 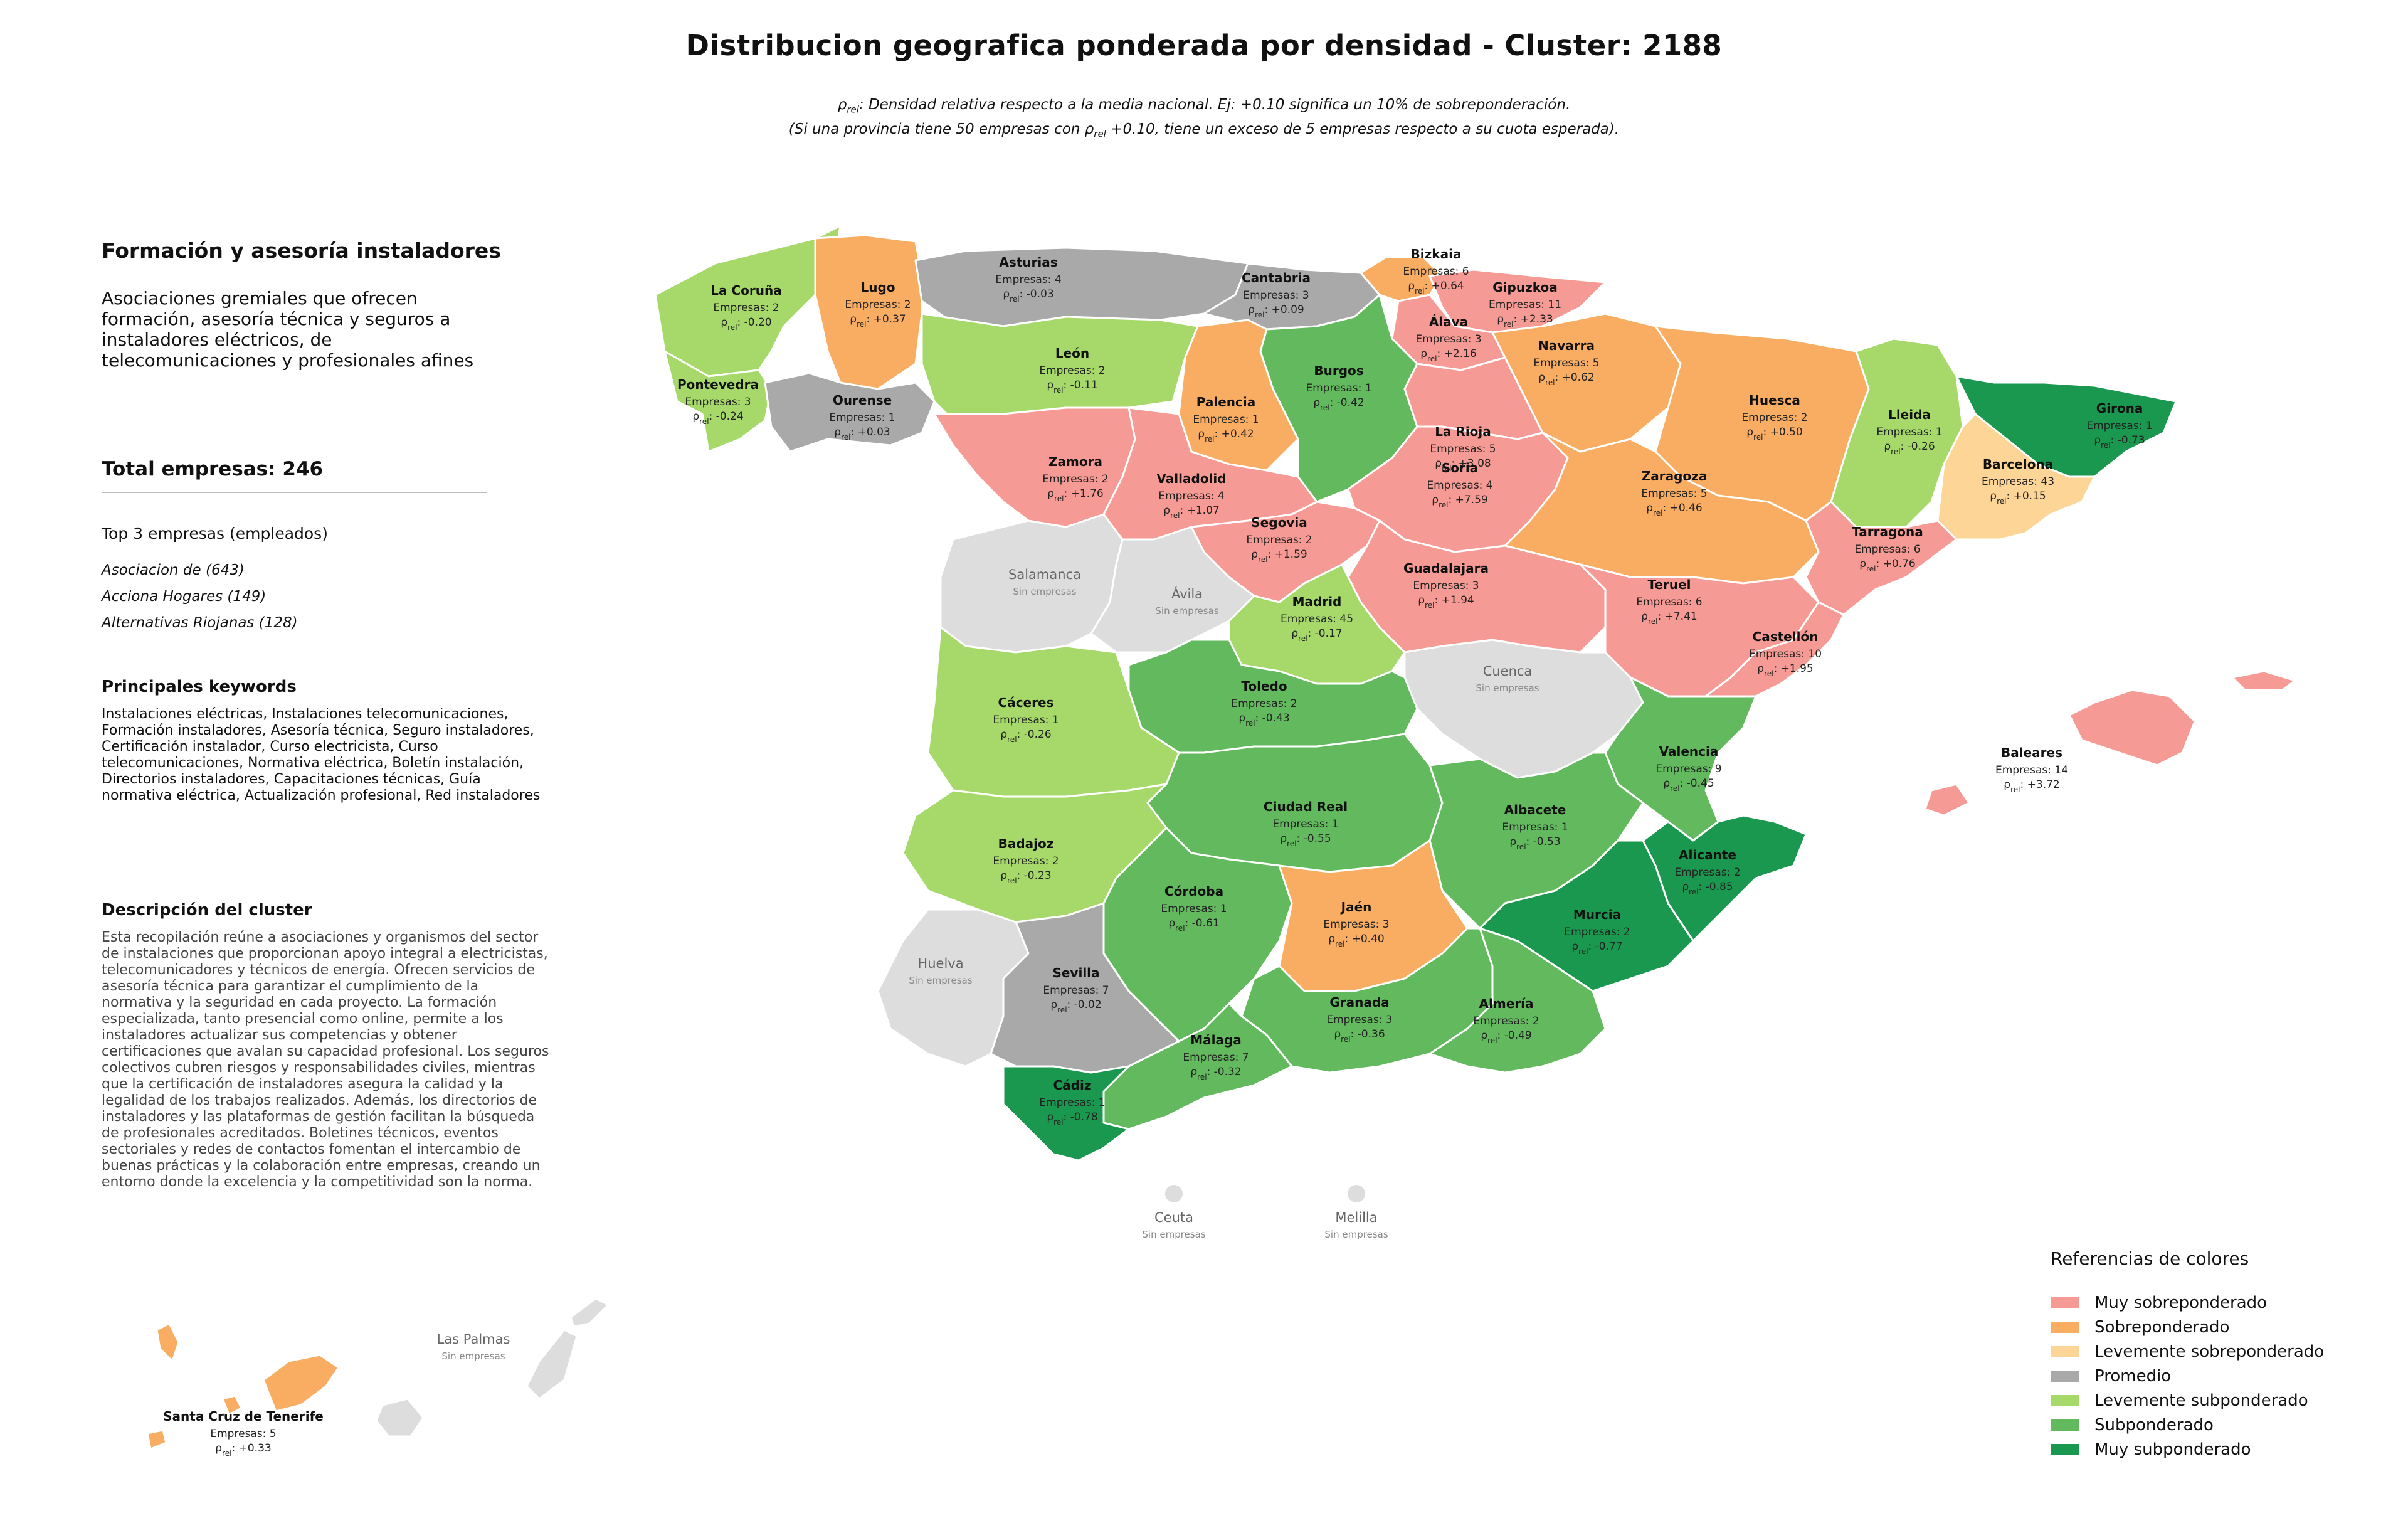 What do you see at coordinates (1669, 602) in the screenshot?
I see `province-count-teruel: Empresas: 6` at bounding box center [1669, 602].